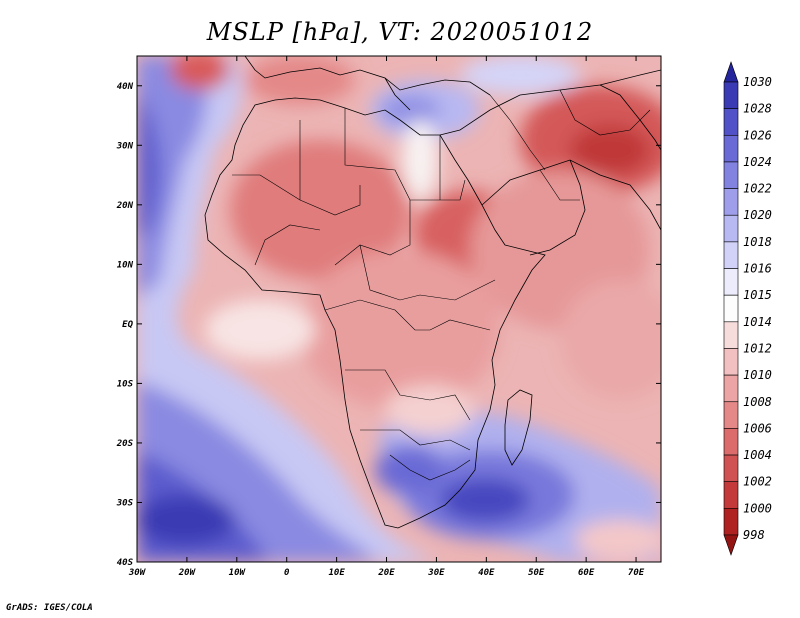 This screenshot has width=800, height=618. Describe the element at coordinates (486, 573) in the screenshot. I see `lon-tick-label: 40E` at that location.